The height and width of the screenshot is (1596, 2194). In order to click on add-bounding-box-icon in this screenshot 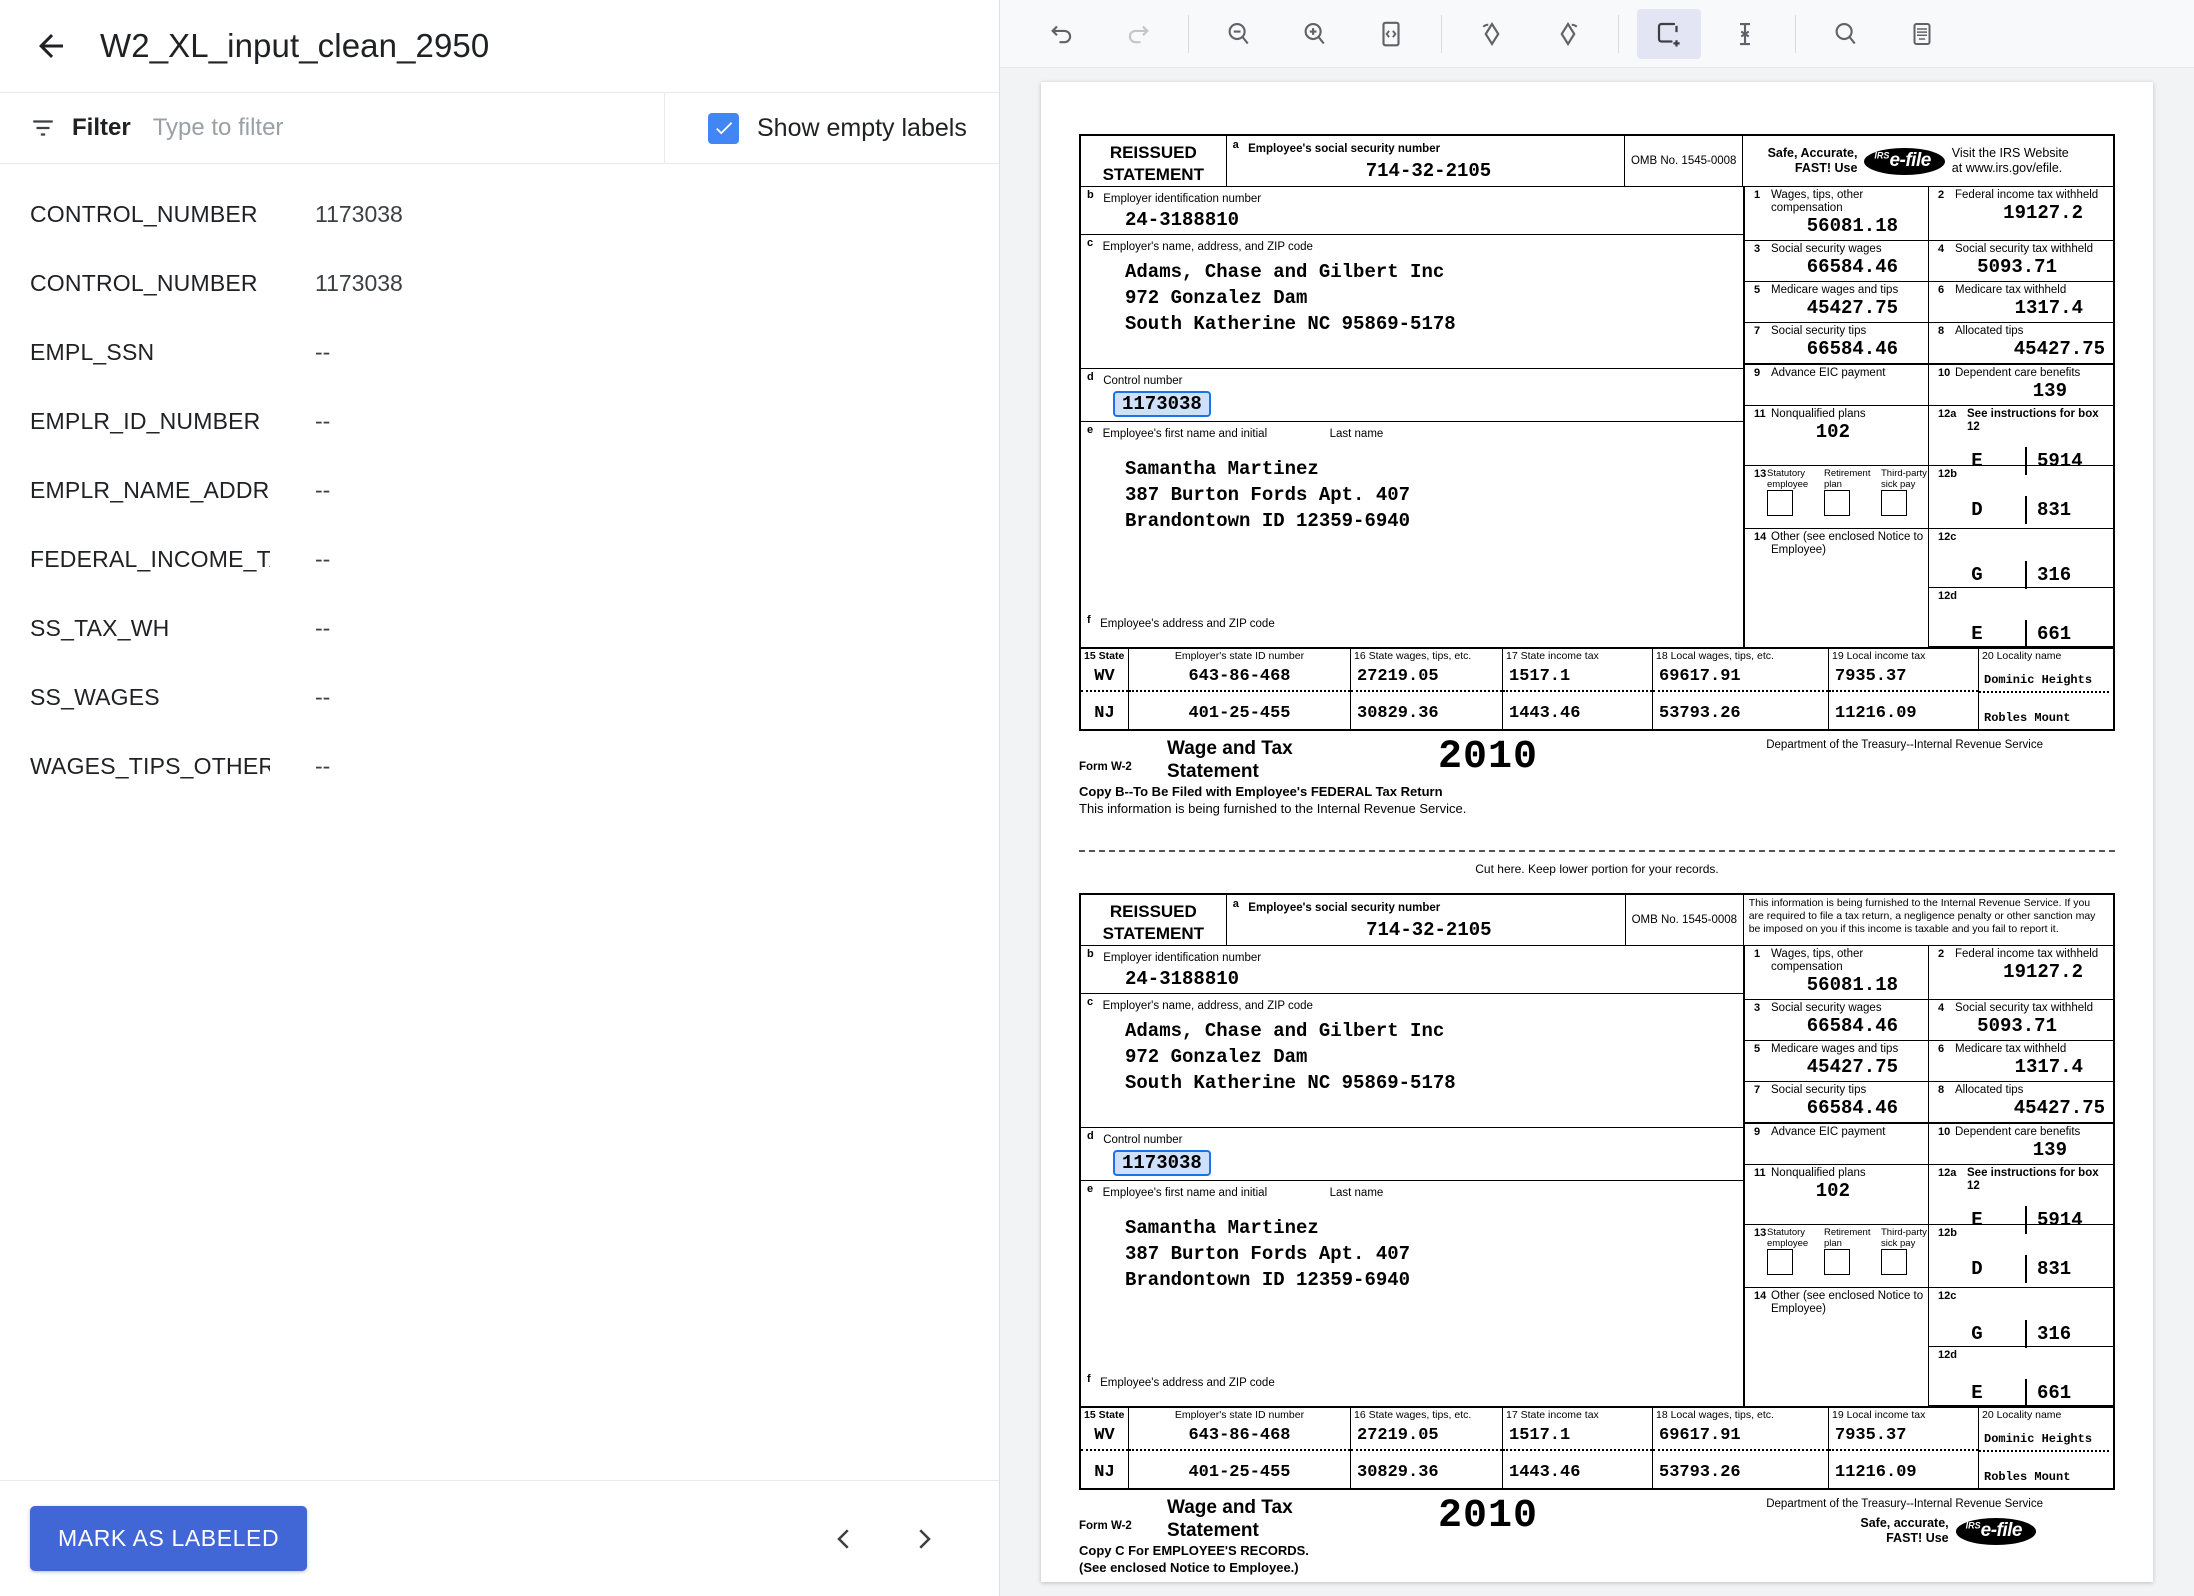, I will do `click(1669, 33)`.